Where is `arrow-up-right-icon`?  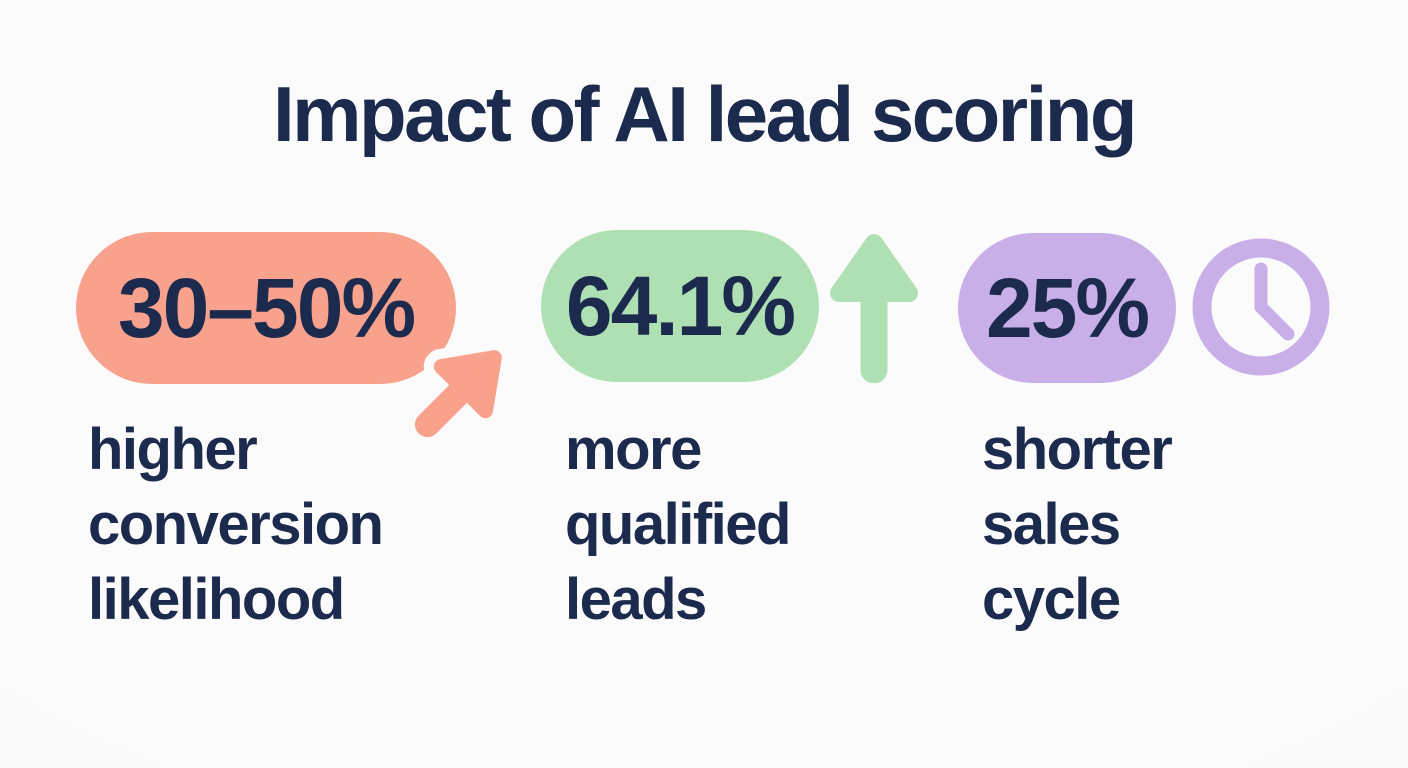 arrow-up-right-icon is located at coordinates (458, 394).